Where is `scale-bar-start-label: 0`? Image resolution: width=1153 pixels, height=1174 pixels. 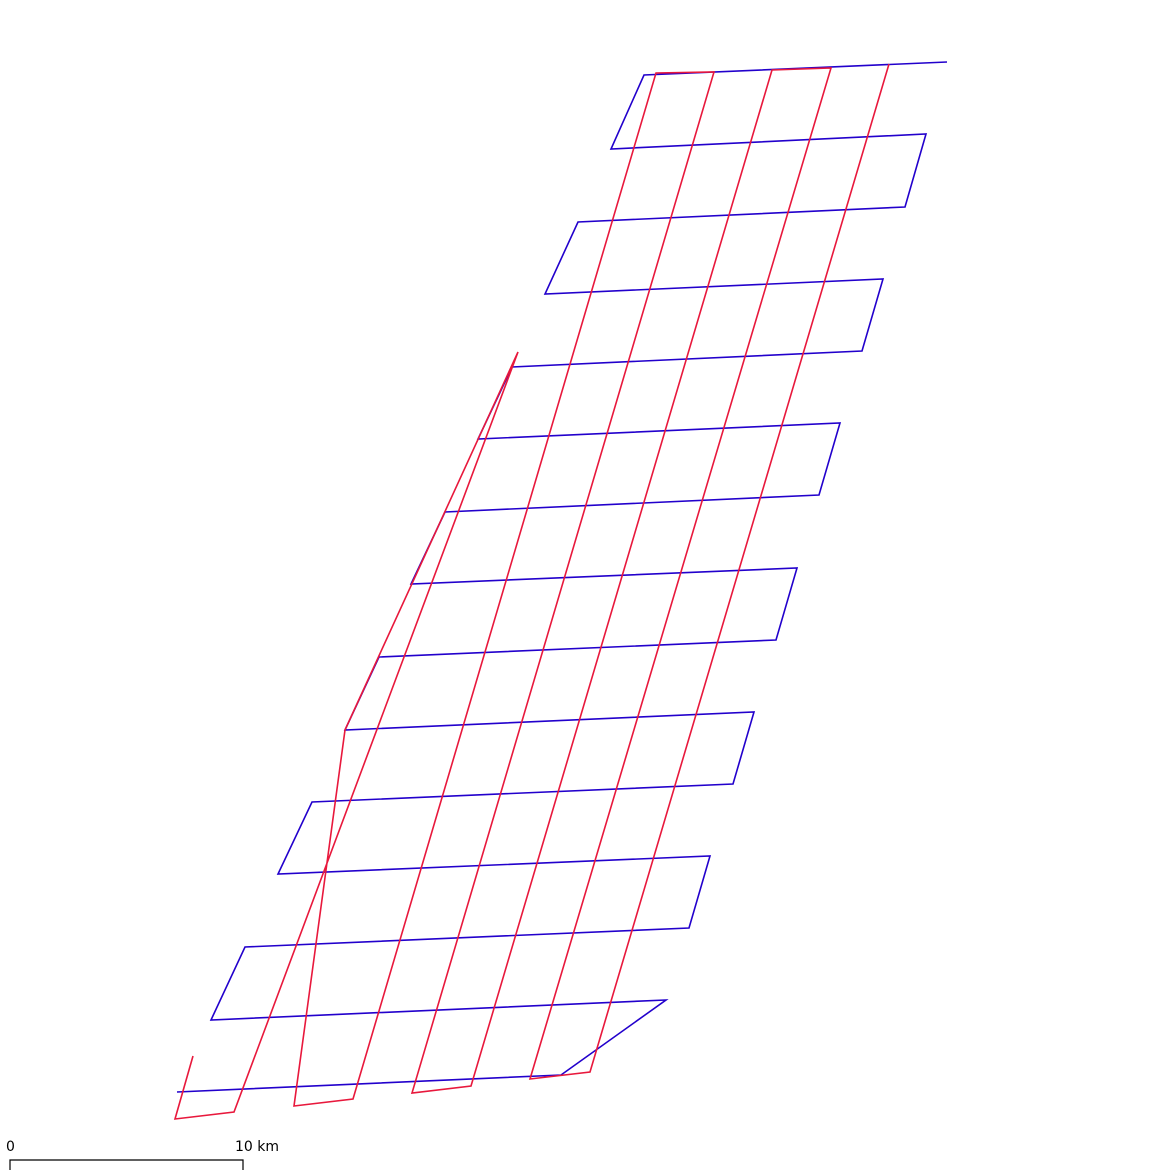 scale-bar-start-label: 0 is located at coordinates (10, 1147).